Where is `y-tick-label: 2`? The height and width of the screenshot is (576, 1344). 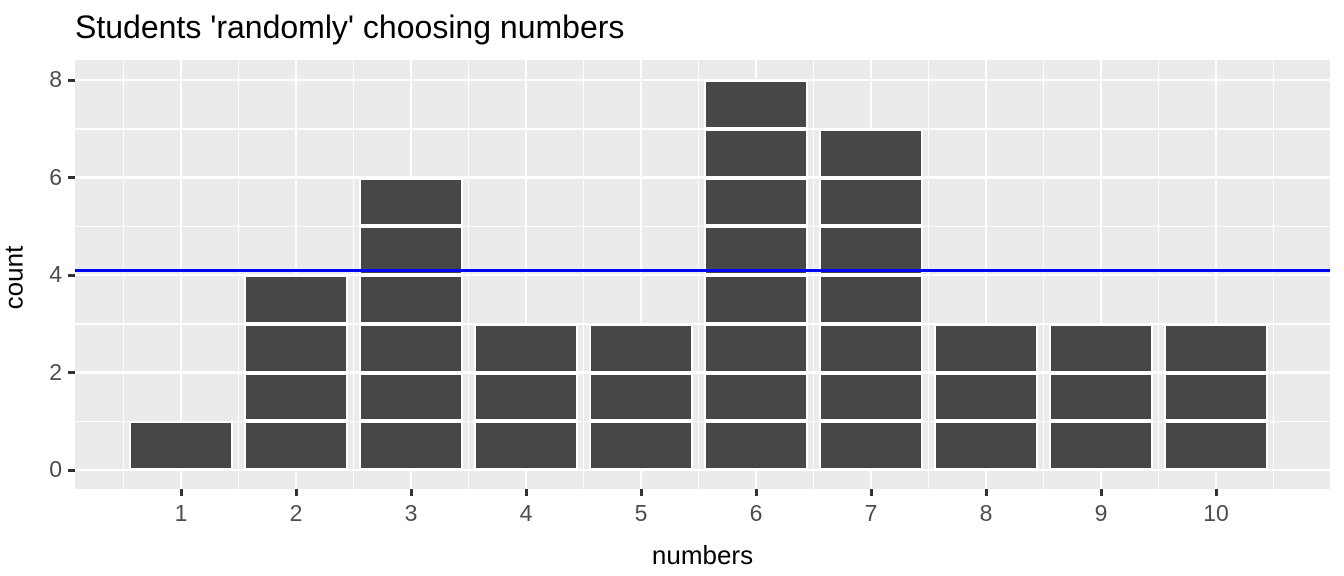
y-tick-label: 2 is located at coordinates (55, 371).